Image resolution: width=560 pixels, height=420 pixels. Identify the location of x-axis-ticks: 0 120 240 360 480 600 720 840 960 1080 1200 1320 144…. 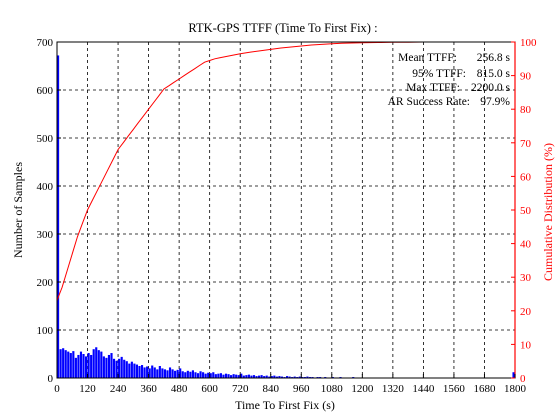
(290, 384).